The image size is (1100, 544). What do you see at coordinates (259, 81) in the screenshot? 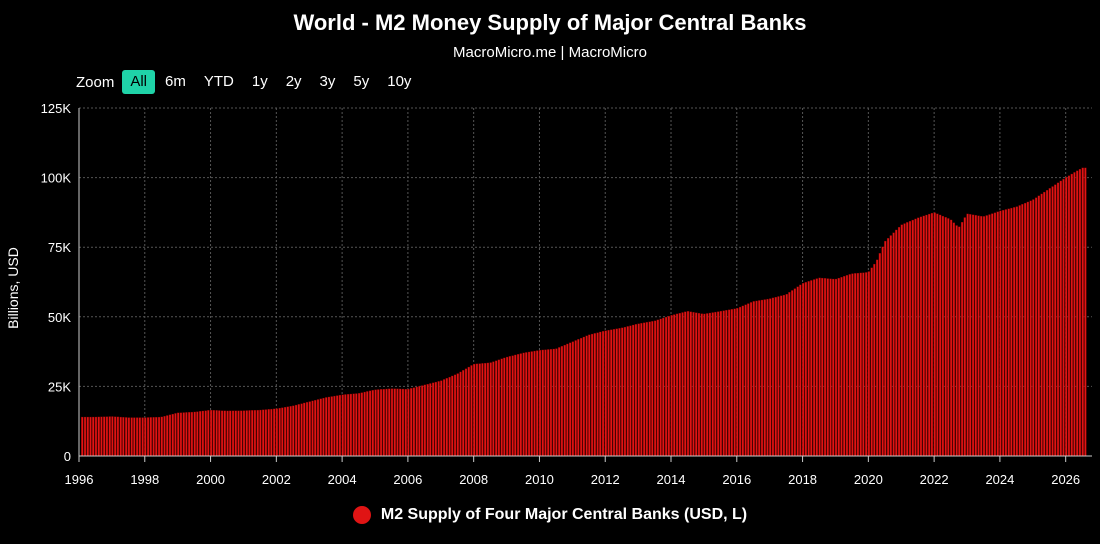
I see `zoom-1y-button: 1y` at bounding box center [259, 81].